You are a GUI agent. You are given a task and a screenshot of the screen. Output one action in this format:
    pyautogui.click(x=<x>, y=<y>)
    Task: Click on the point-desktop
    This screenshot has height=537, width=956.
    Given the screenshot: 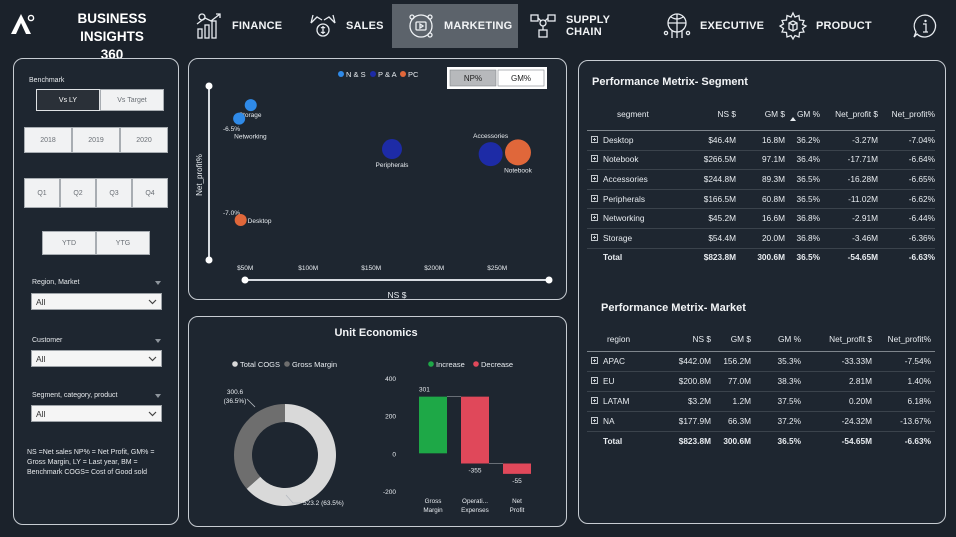 What is the action you would take?
    pyautogui.click(x=240, y=219)
    